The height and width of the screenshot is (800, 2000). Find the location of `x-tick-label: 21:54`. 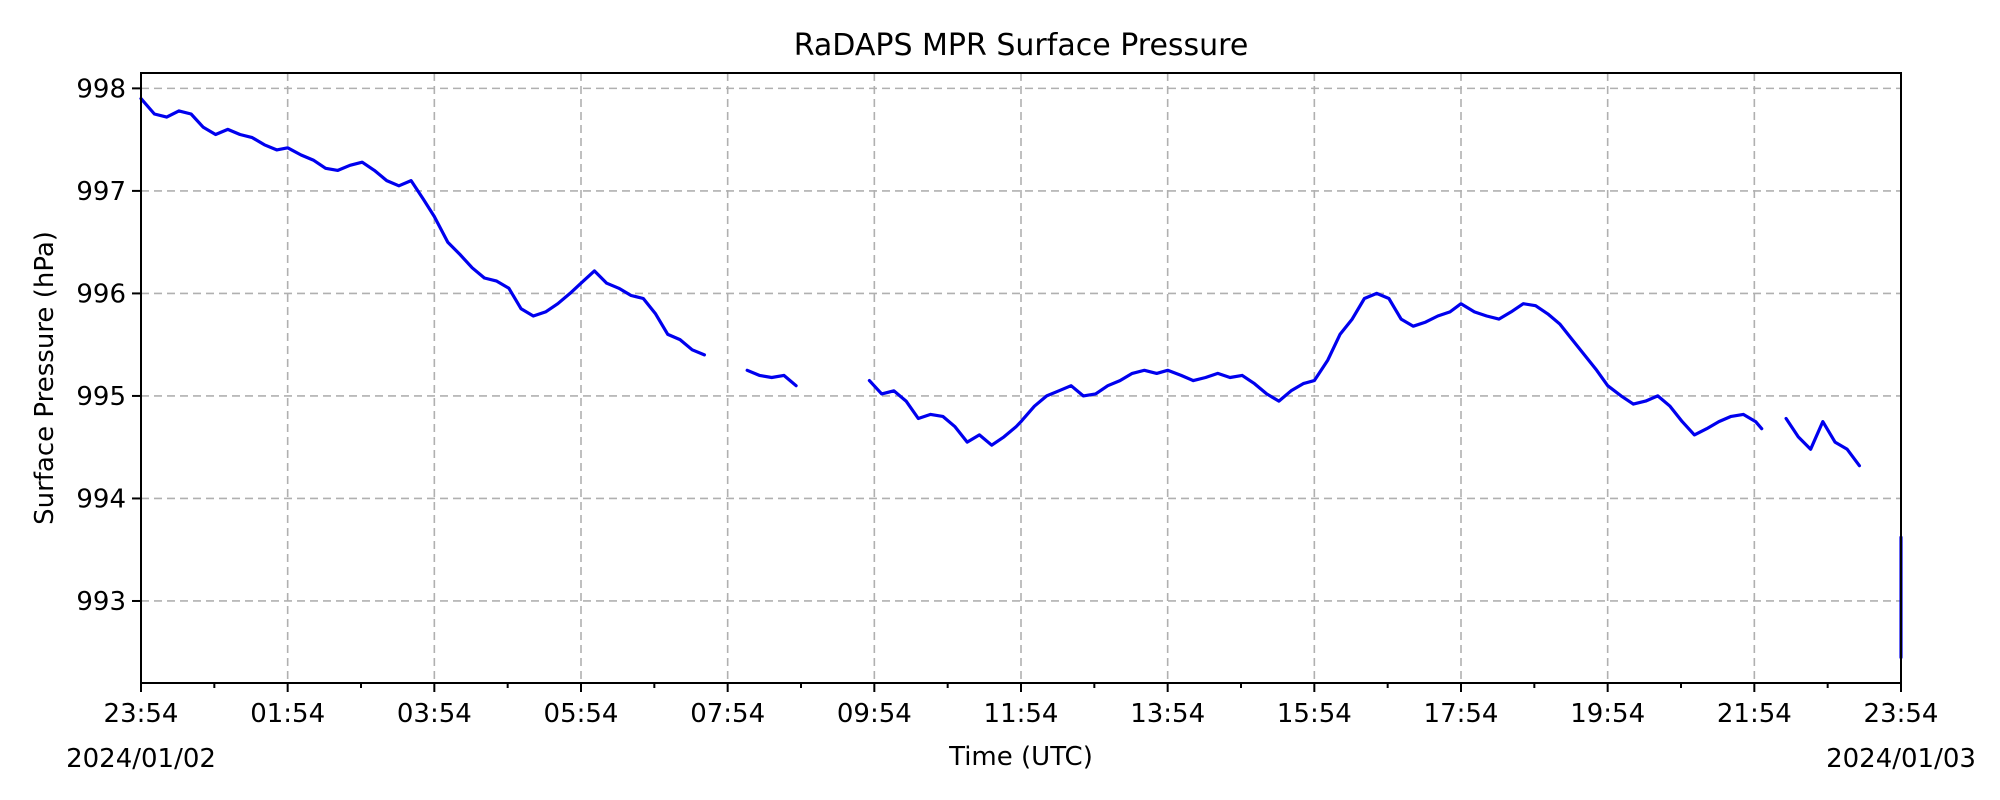

x-tick-label: 21:54 is located at coordinates (1754, 714).